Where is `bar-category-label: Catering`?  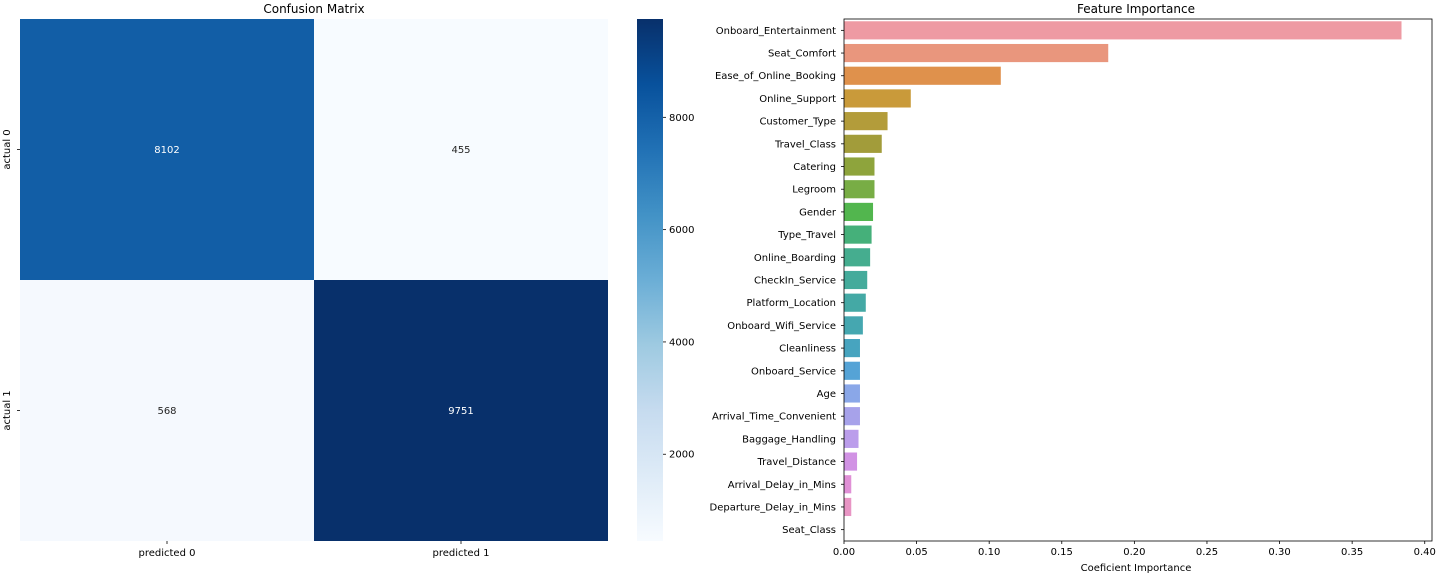
bar-category-label: Catering is located at coordinates (814, 167).